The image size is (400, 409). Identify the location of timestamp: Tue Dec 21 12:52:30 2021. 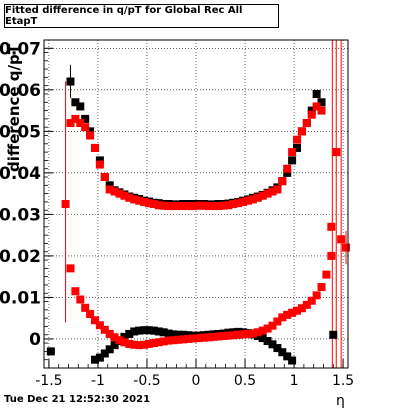
(77, 399).